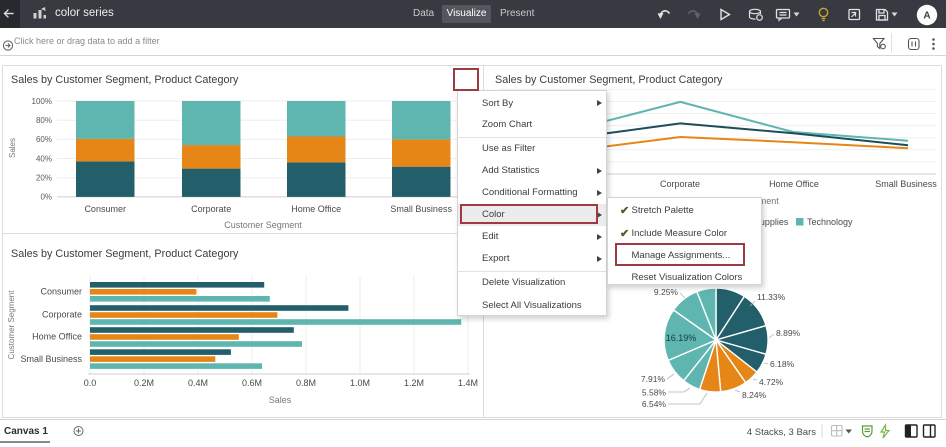  I want to click on svg-text: 5.58%, so click(654, 393).